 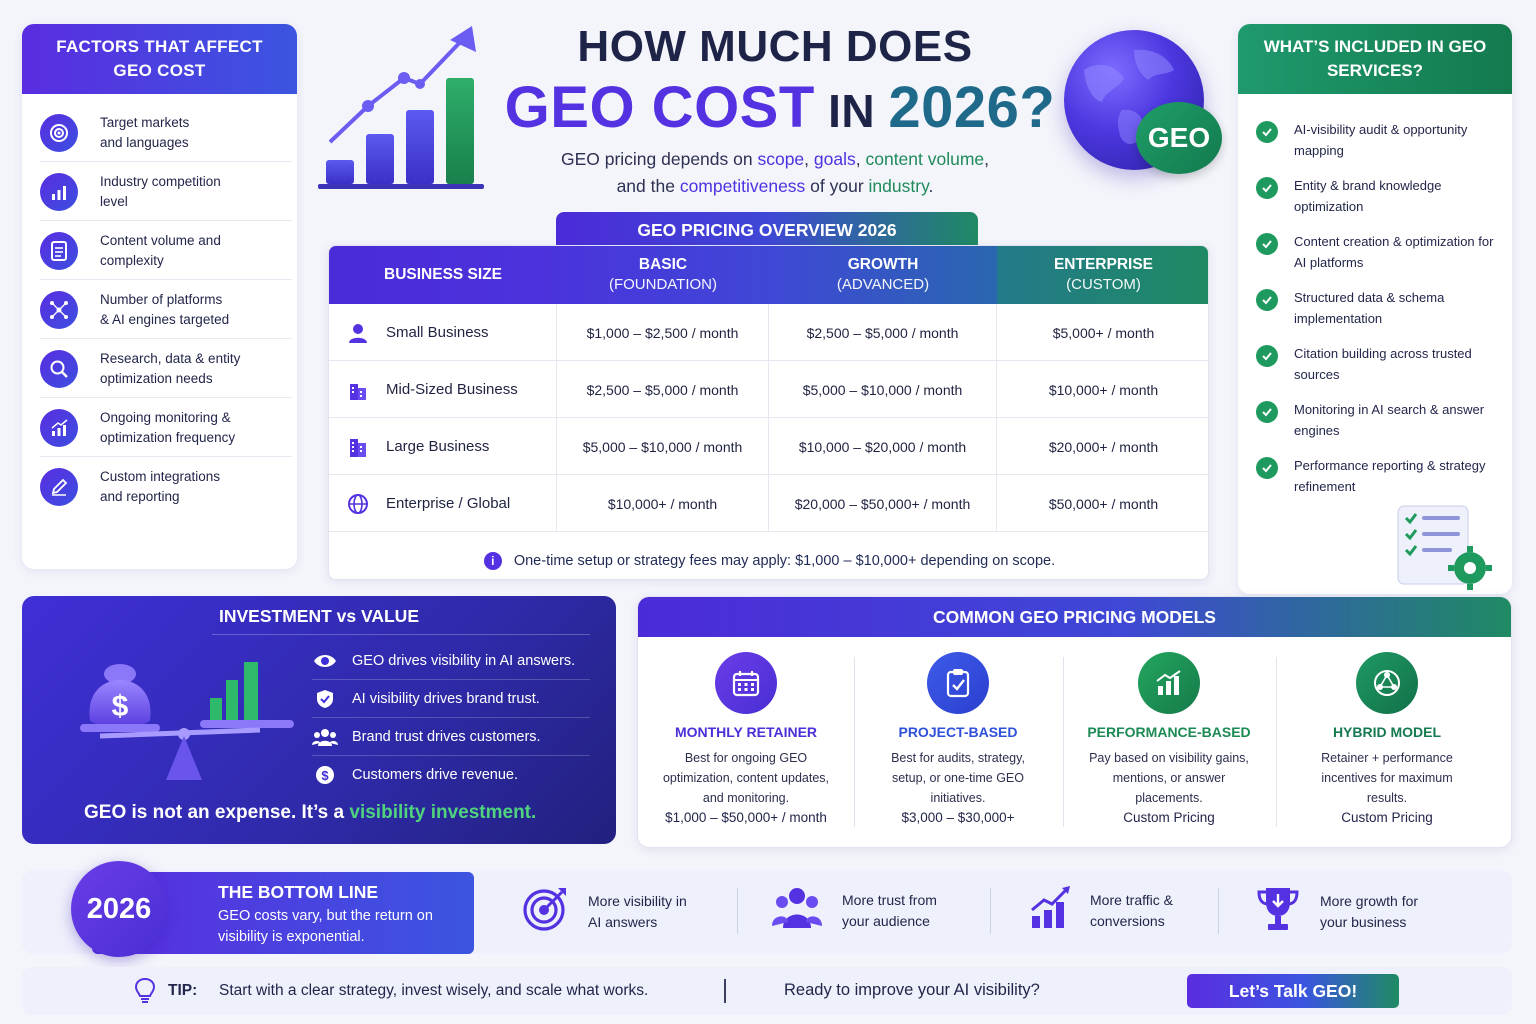 I want to click on investment-item: GEO drives visibility in AI answers., so click(x=451, y=661).